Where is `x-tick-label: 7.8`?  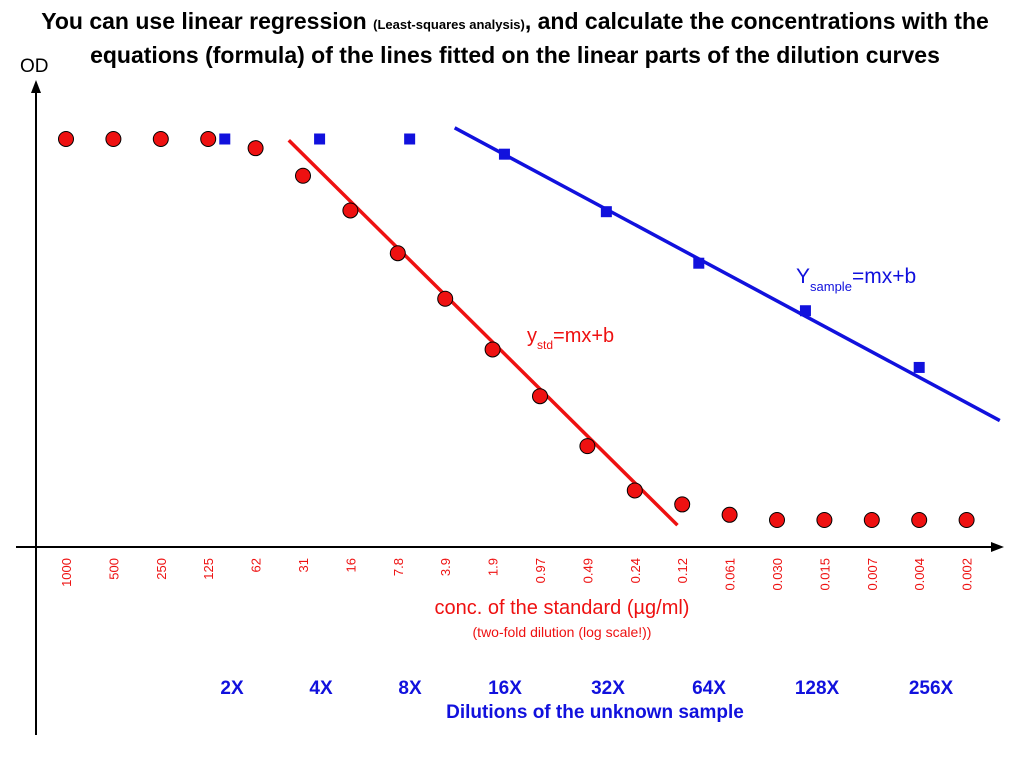 x-tick-label: 7.8 is located at coordinates (398, 567).